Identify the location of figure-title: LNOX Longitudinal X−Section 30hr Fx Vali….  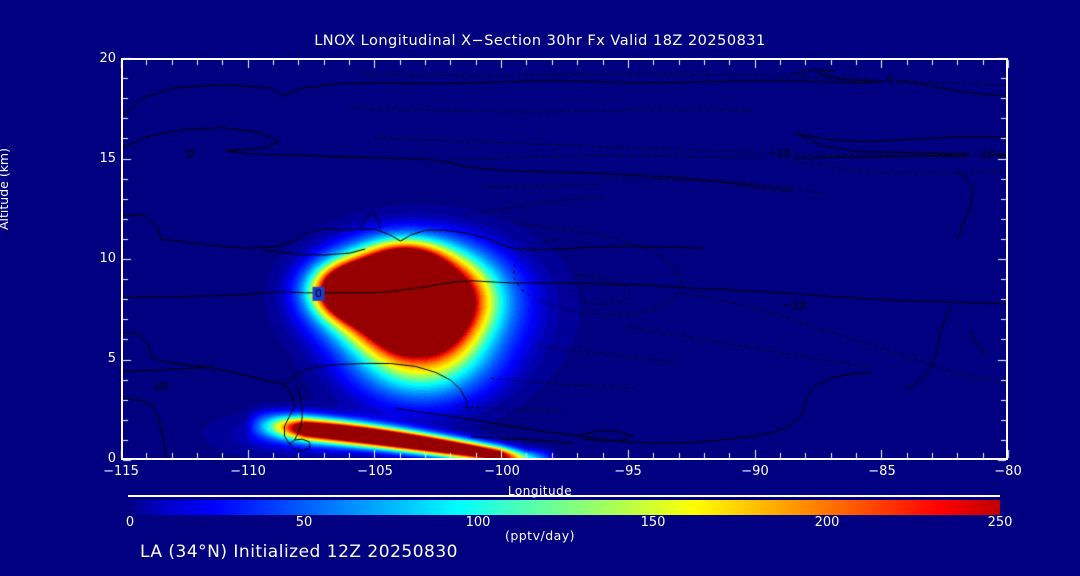
(540, 41).